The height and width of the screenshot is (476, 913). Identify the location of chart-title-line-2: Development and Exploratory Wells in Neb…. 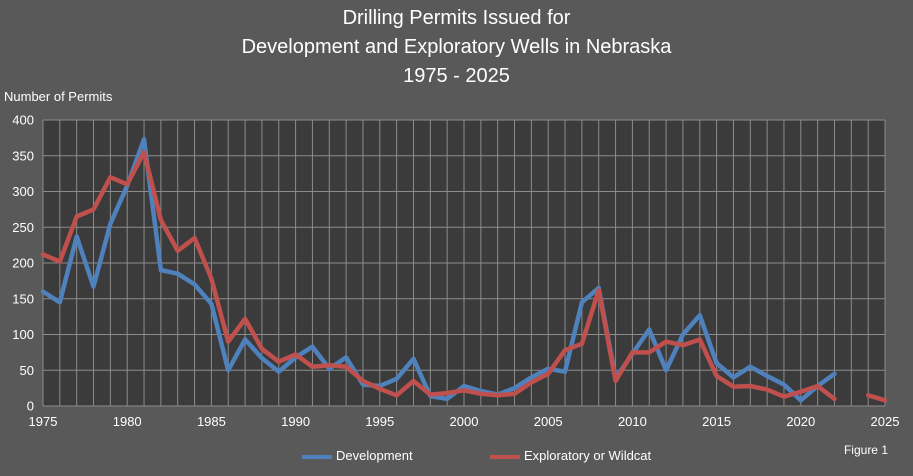
(456, 47).